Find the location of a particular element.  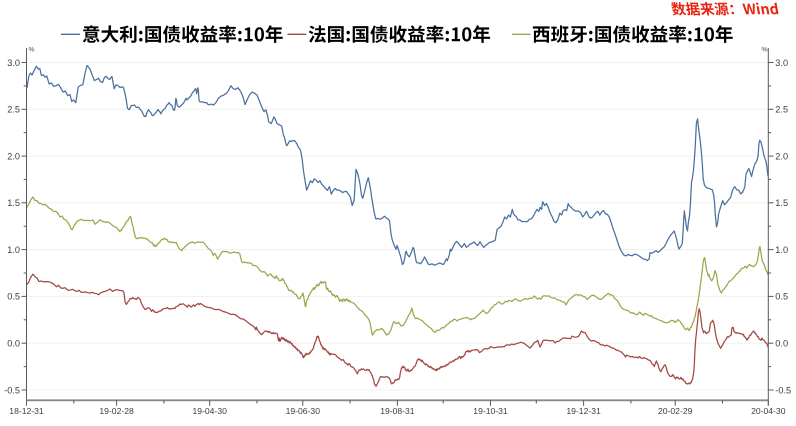

svg-text: 19-12-31 is located at coordinates (583, 411).